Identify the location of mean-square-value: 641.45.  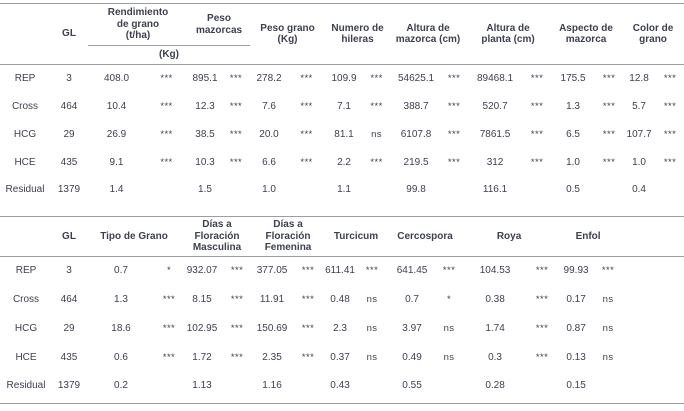
(412, 270).